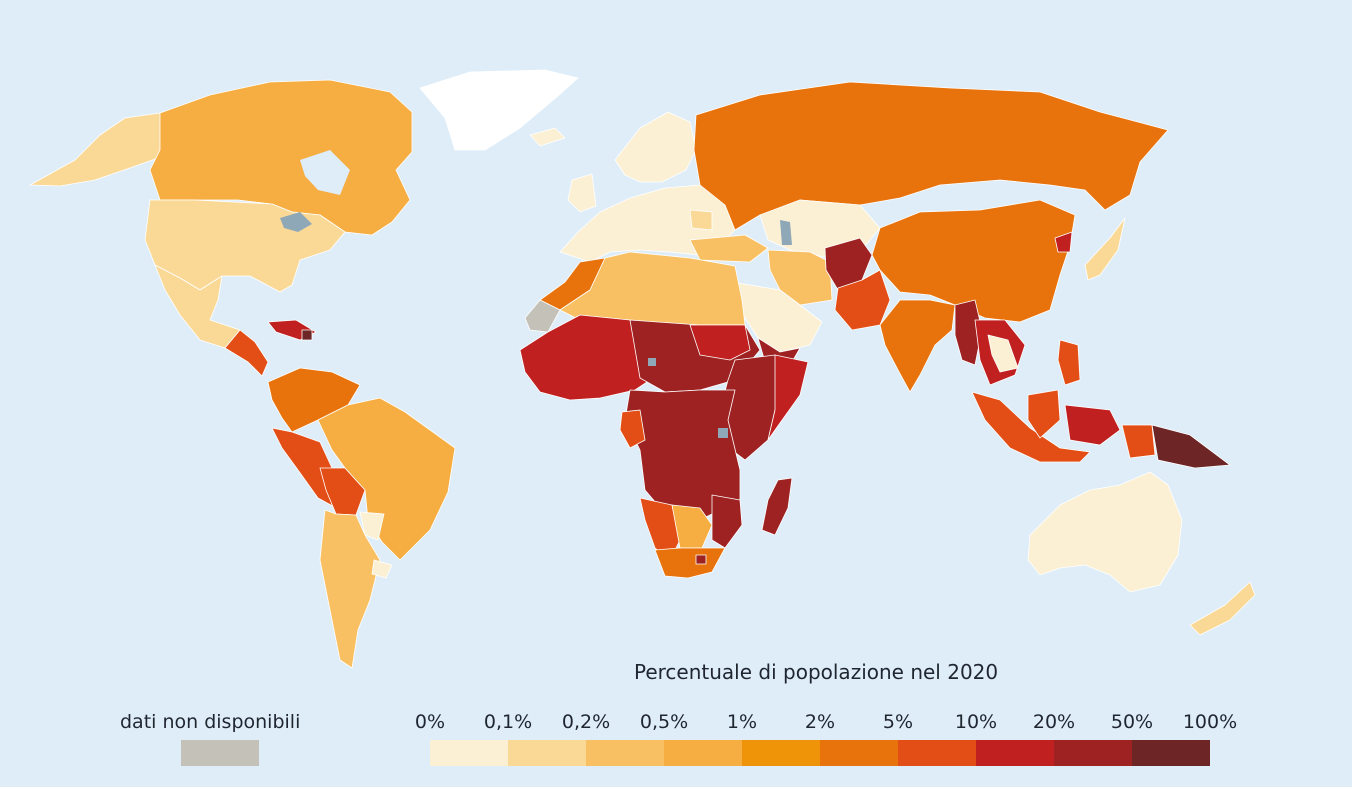  Describe the element at coordinates (1222, 608) in the screenshot. I see `new-zealand` at that location.